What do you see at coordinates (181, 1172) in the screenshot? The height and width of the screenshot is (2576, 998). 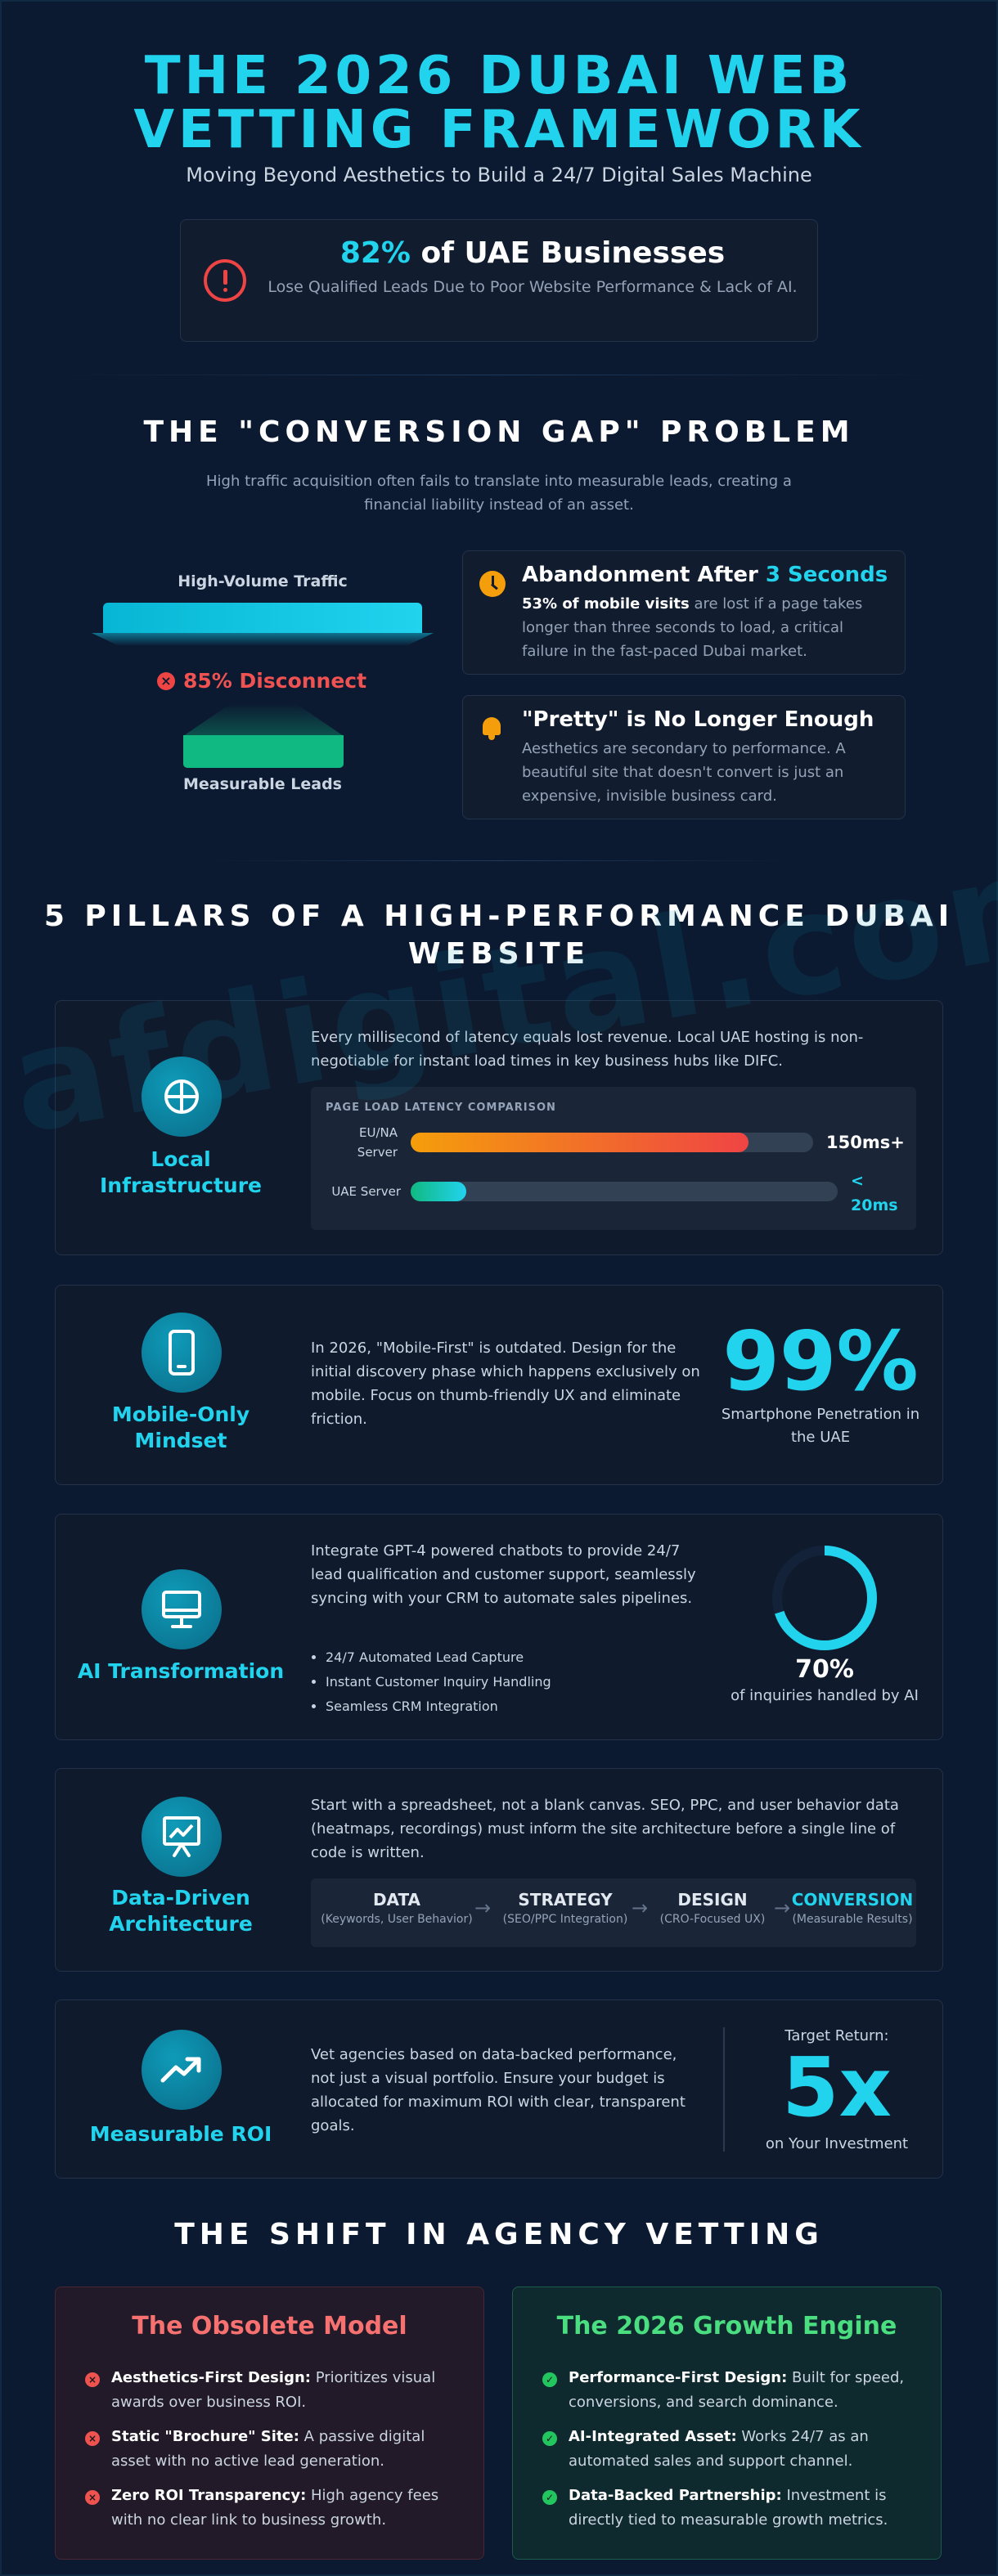 I see `pillar-name: Local Infrastructure` at bounding box center [181, 1172].